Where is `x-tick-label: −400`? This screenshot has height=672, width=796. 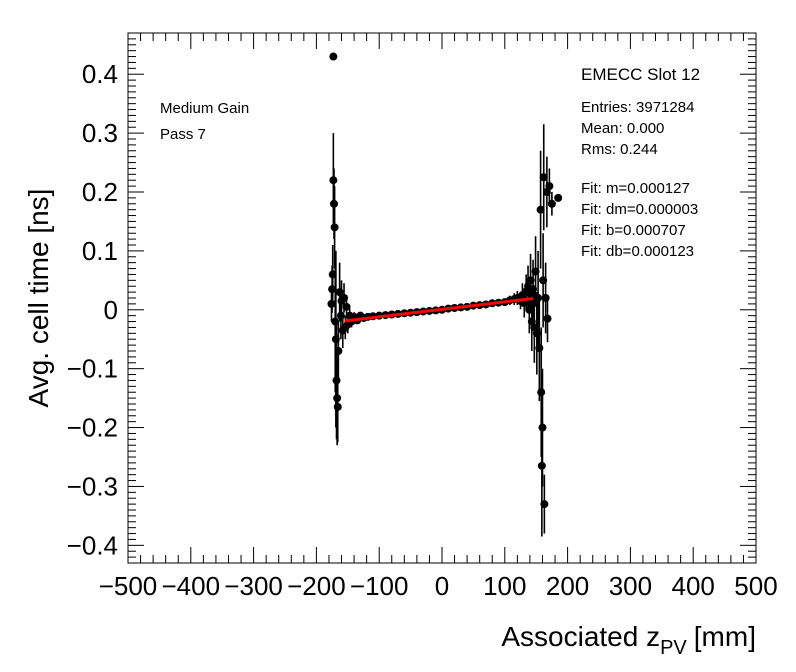 x-tick-label: −400 is located at coordinates (191, 586).